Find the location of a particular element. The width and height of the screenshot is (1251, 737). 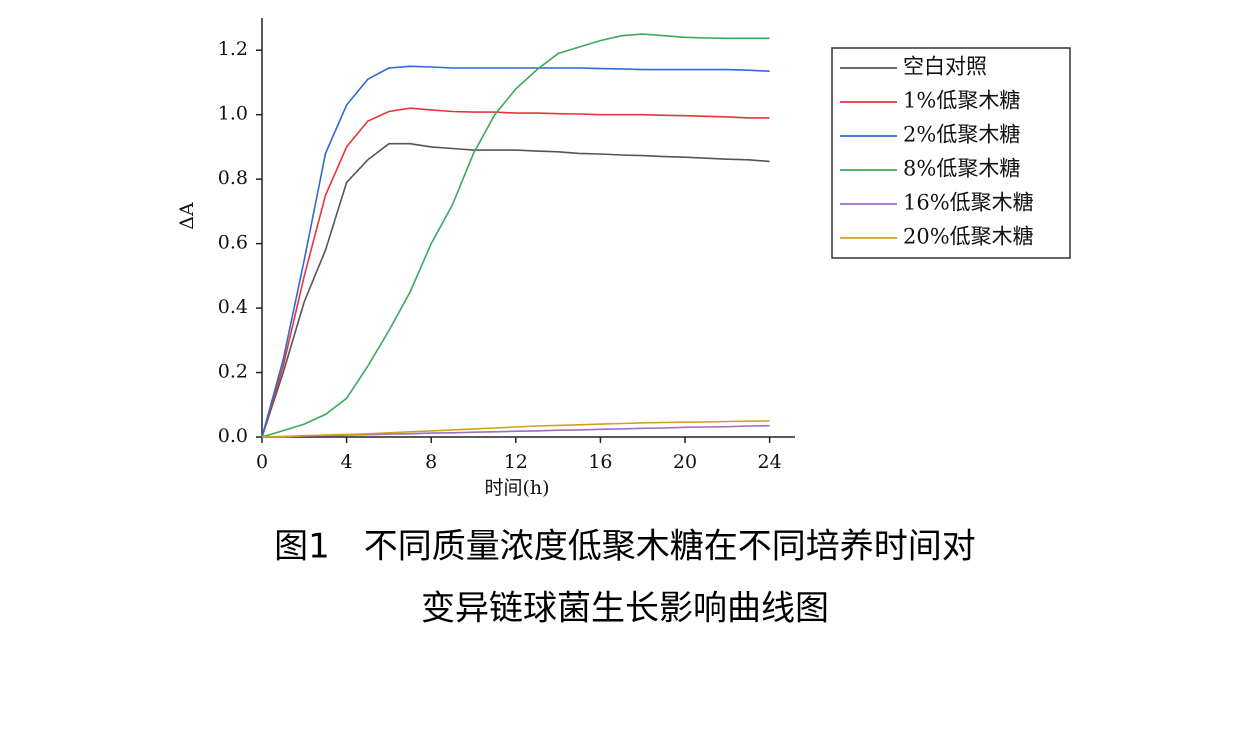

legend-label: 2%低聚木糖 is located at coordinates (961, 135).